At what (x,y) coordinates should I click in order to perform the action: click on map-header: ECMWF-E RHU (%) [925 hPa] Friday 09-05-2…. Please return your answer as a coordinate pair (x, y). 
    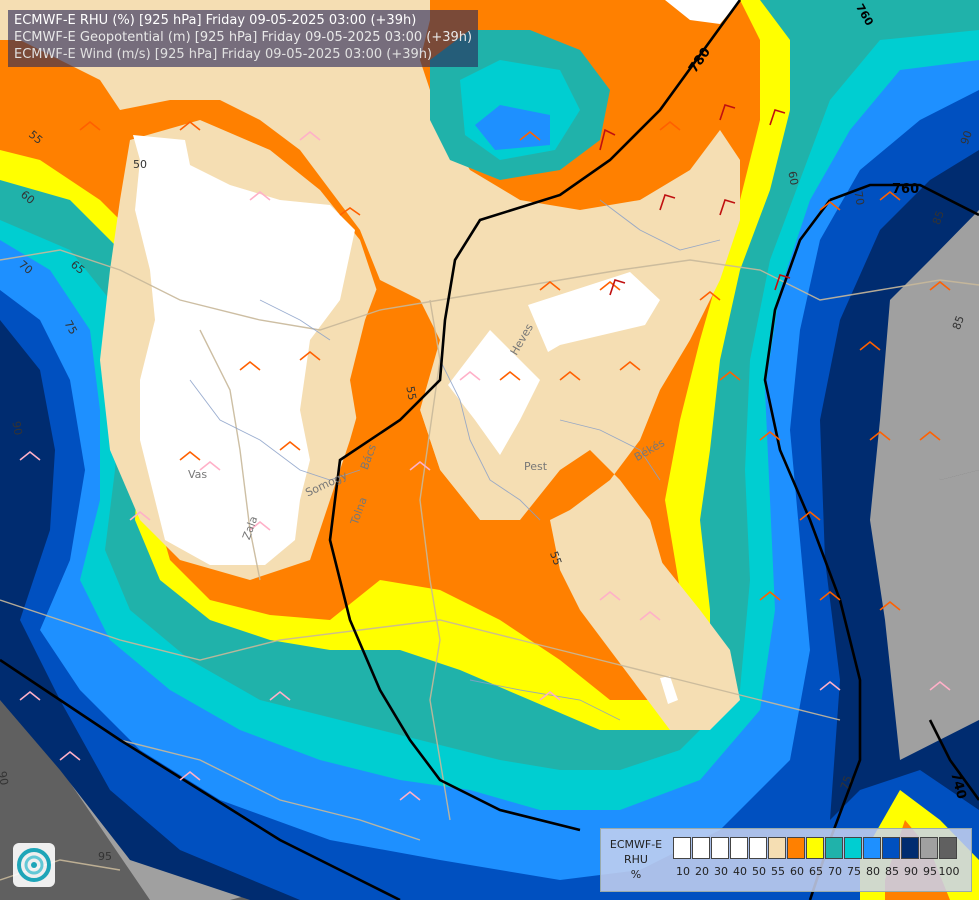
    Looking at the image, I should click on (243, 38).